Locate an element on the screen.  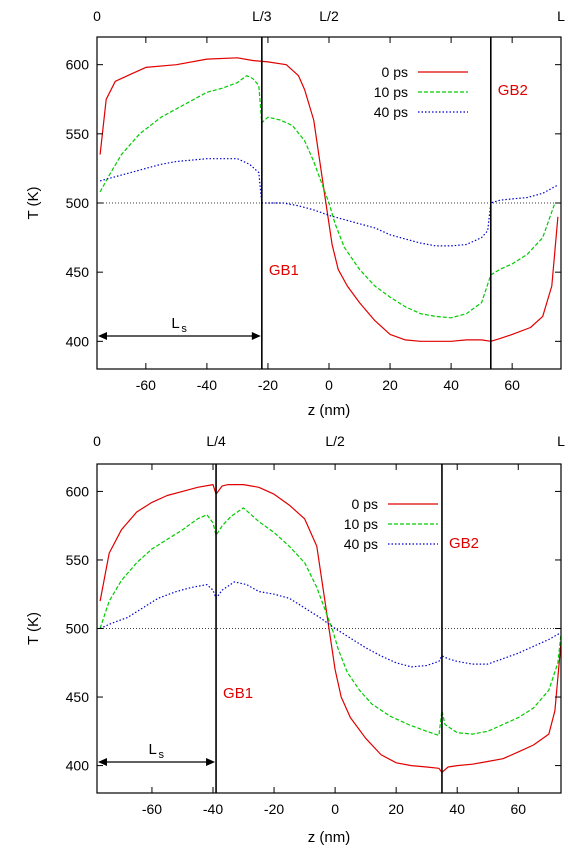
panel1-top-label-1: L/3 is located at coordinates (262, 16).